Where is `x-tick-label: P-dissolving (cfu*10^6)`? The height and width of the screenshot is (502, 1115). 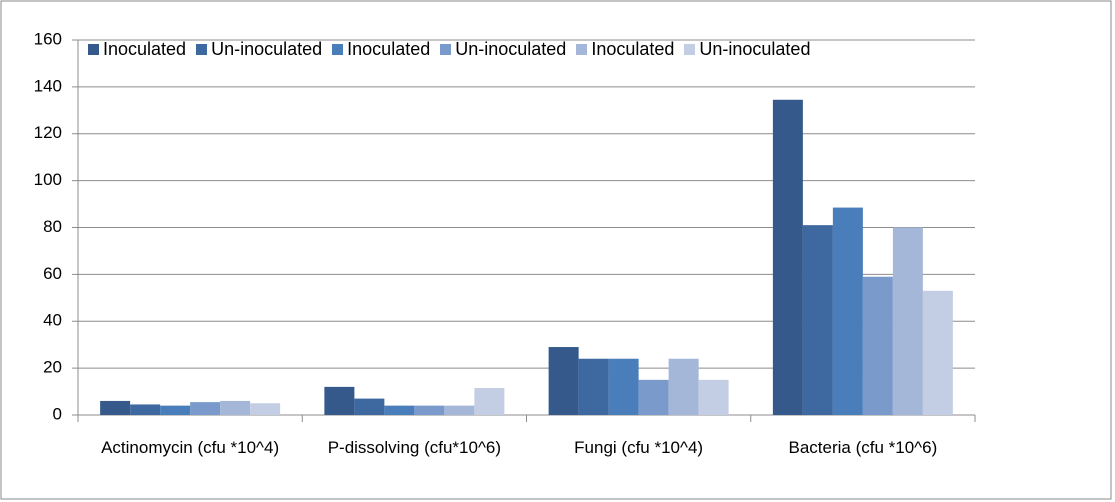 x-tick-label: P-dissolving (cfu*10^6) is located at coordinates (414, 447).